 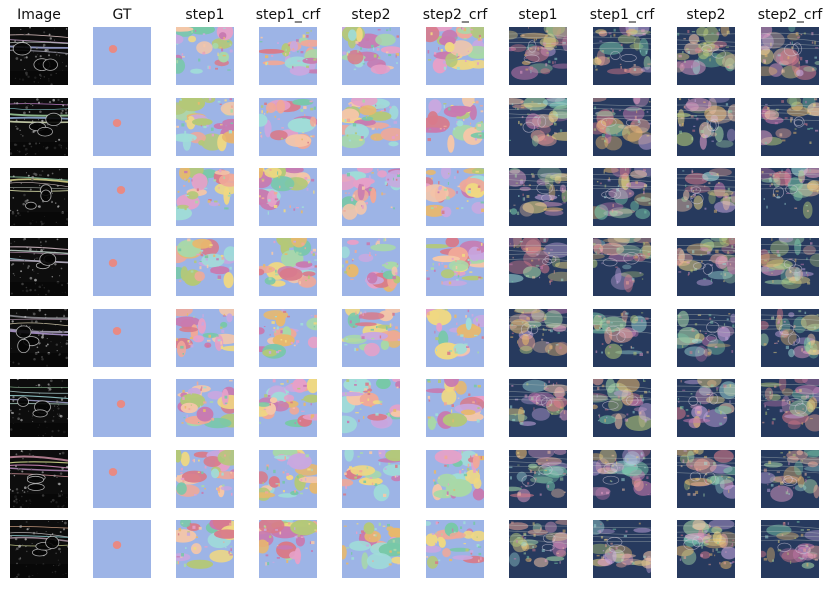 I want to click on column-header: GT, so click(x=122, y=15).